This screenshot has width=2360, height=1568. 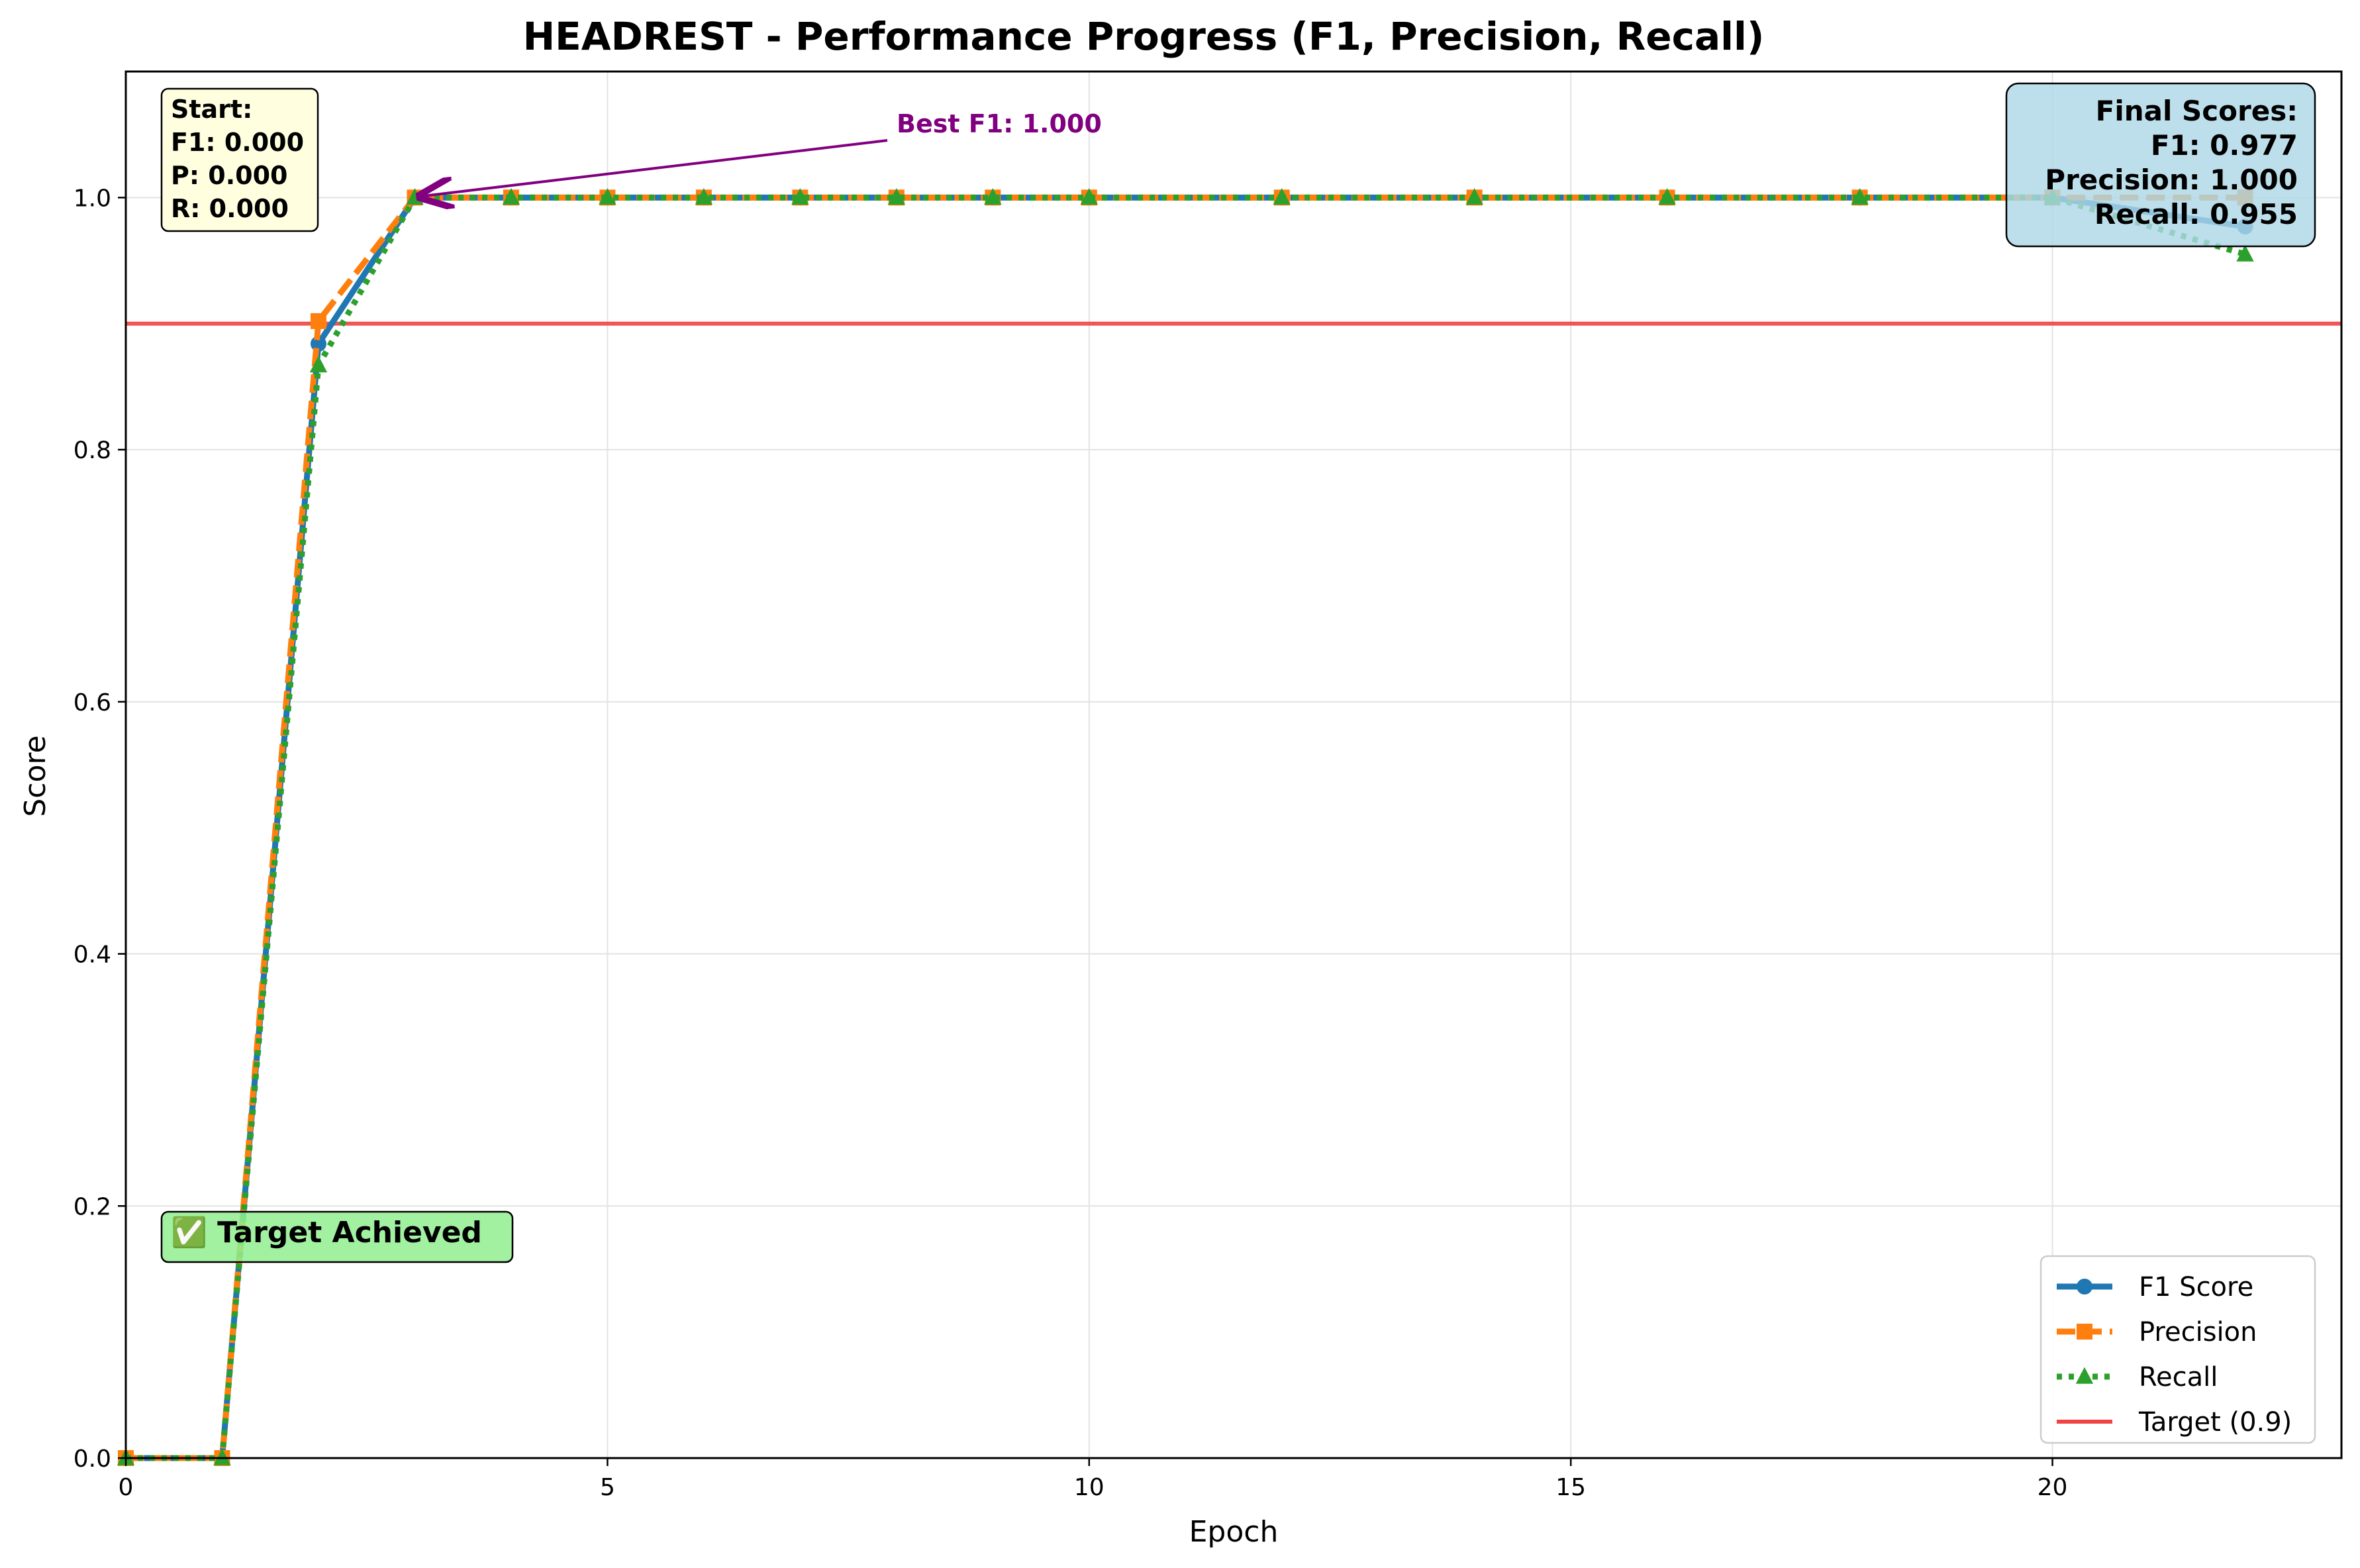 I want to click on final-box-line-2: Precision: 1.000, so click(x=2171, y=180).